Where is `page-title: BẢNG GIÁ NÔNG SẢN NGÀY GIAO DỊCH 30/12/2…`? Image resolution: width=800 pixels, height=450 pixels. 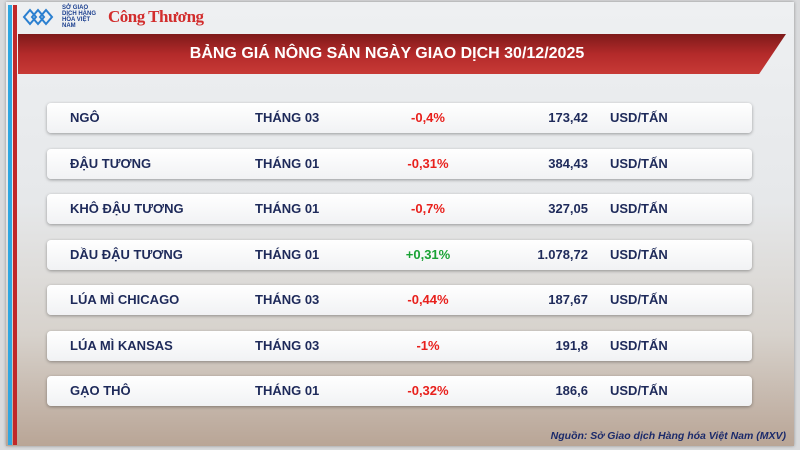
page-title: BẢNG GIÁ NÔNG SẢN NGÀY GIAO DỊCH 30/12/2… is located at coordinates (387, 53).